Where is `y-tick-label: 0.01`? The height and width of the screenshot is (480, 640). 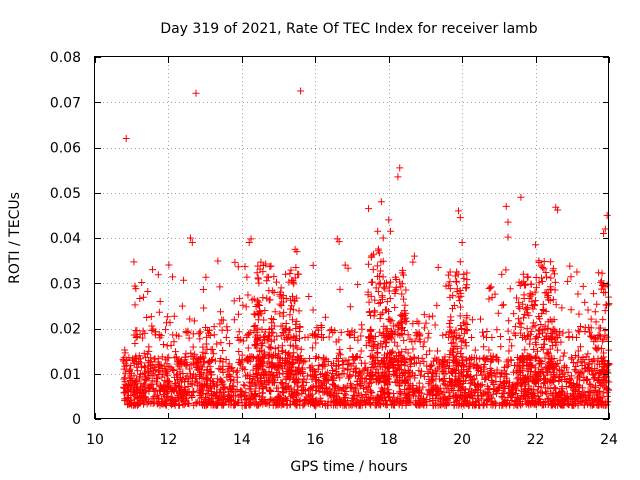 y-tick-label: 0.01 is located at coordinates (65, 375).